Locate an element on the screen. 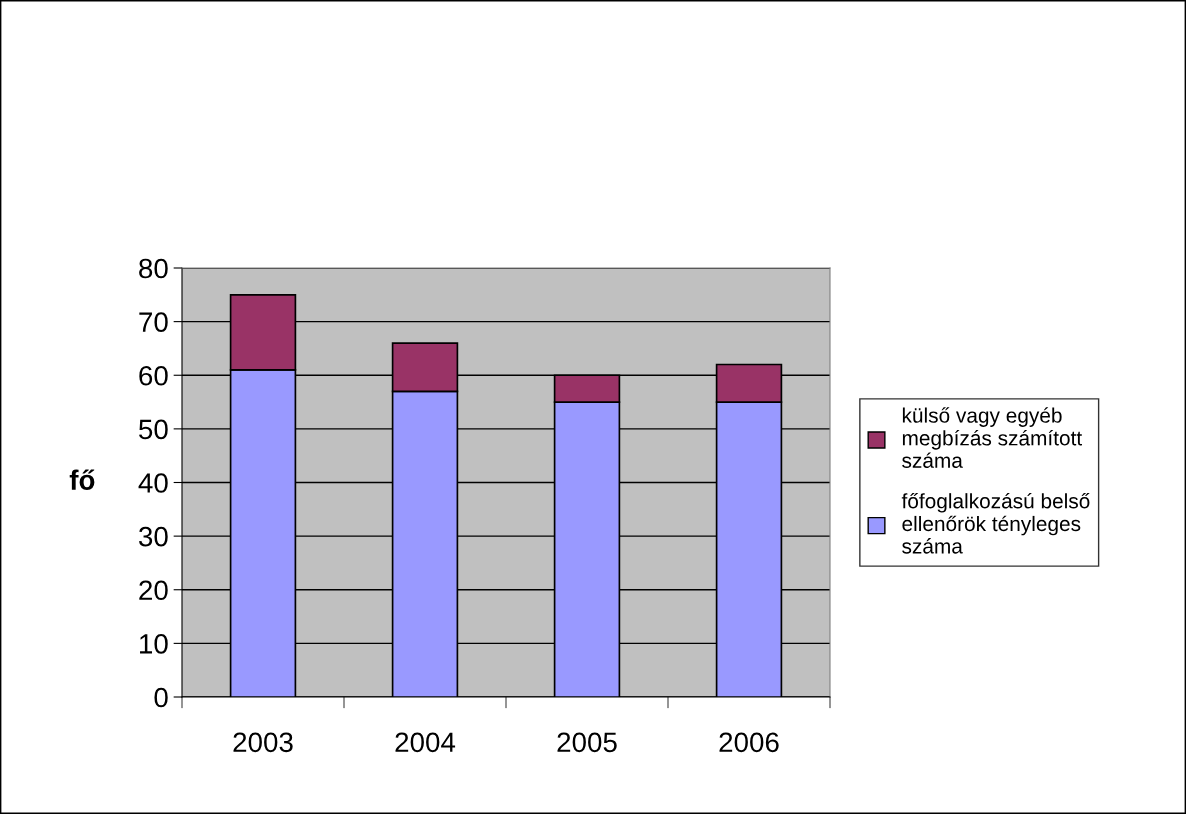  x-tick-label: 2003 is located at coordinates (263, 742).